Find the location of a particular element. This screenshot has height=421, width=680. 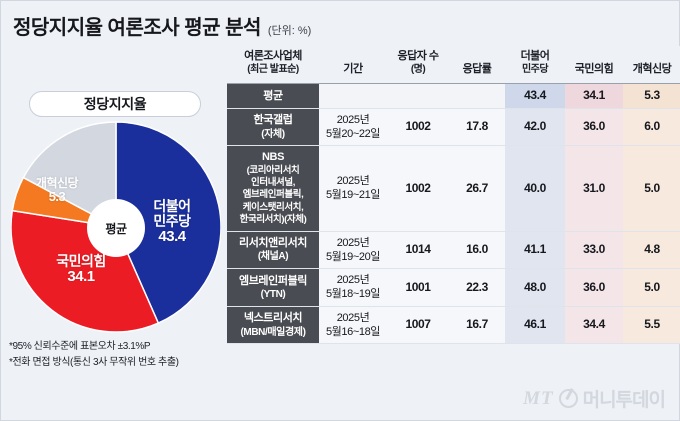

cell-party1: 43.4 is located at coordinates (535, 96).